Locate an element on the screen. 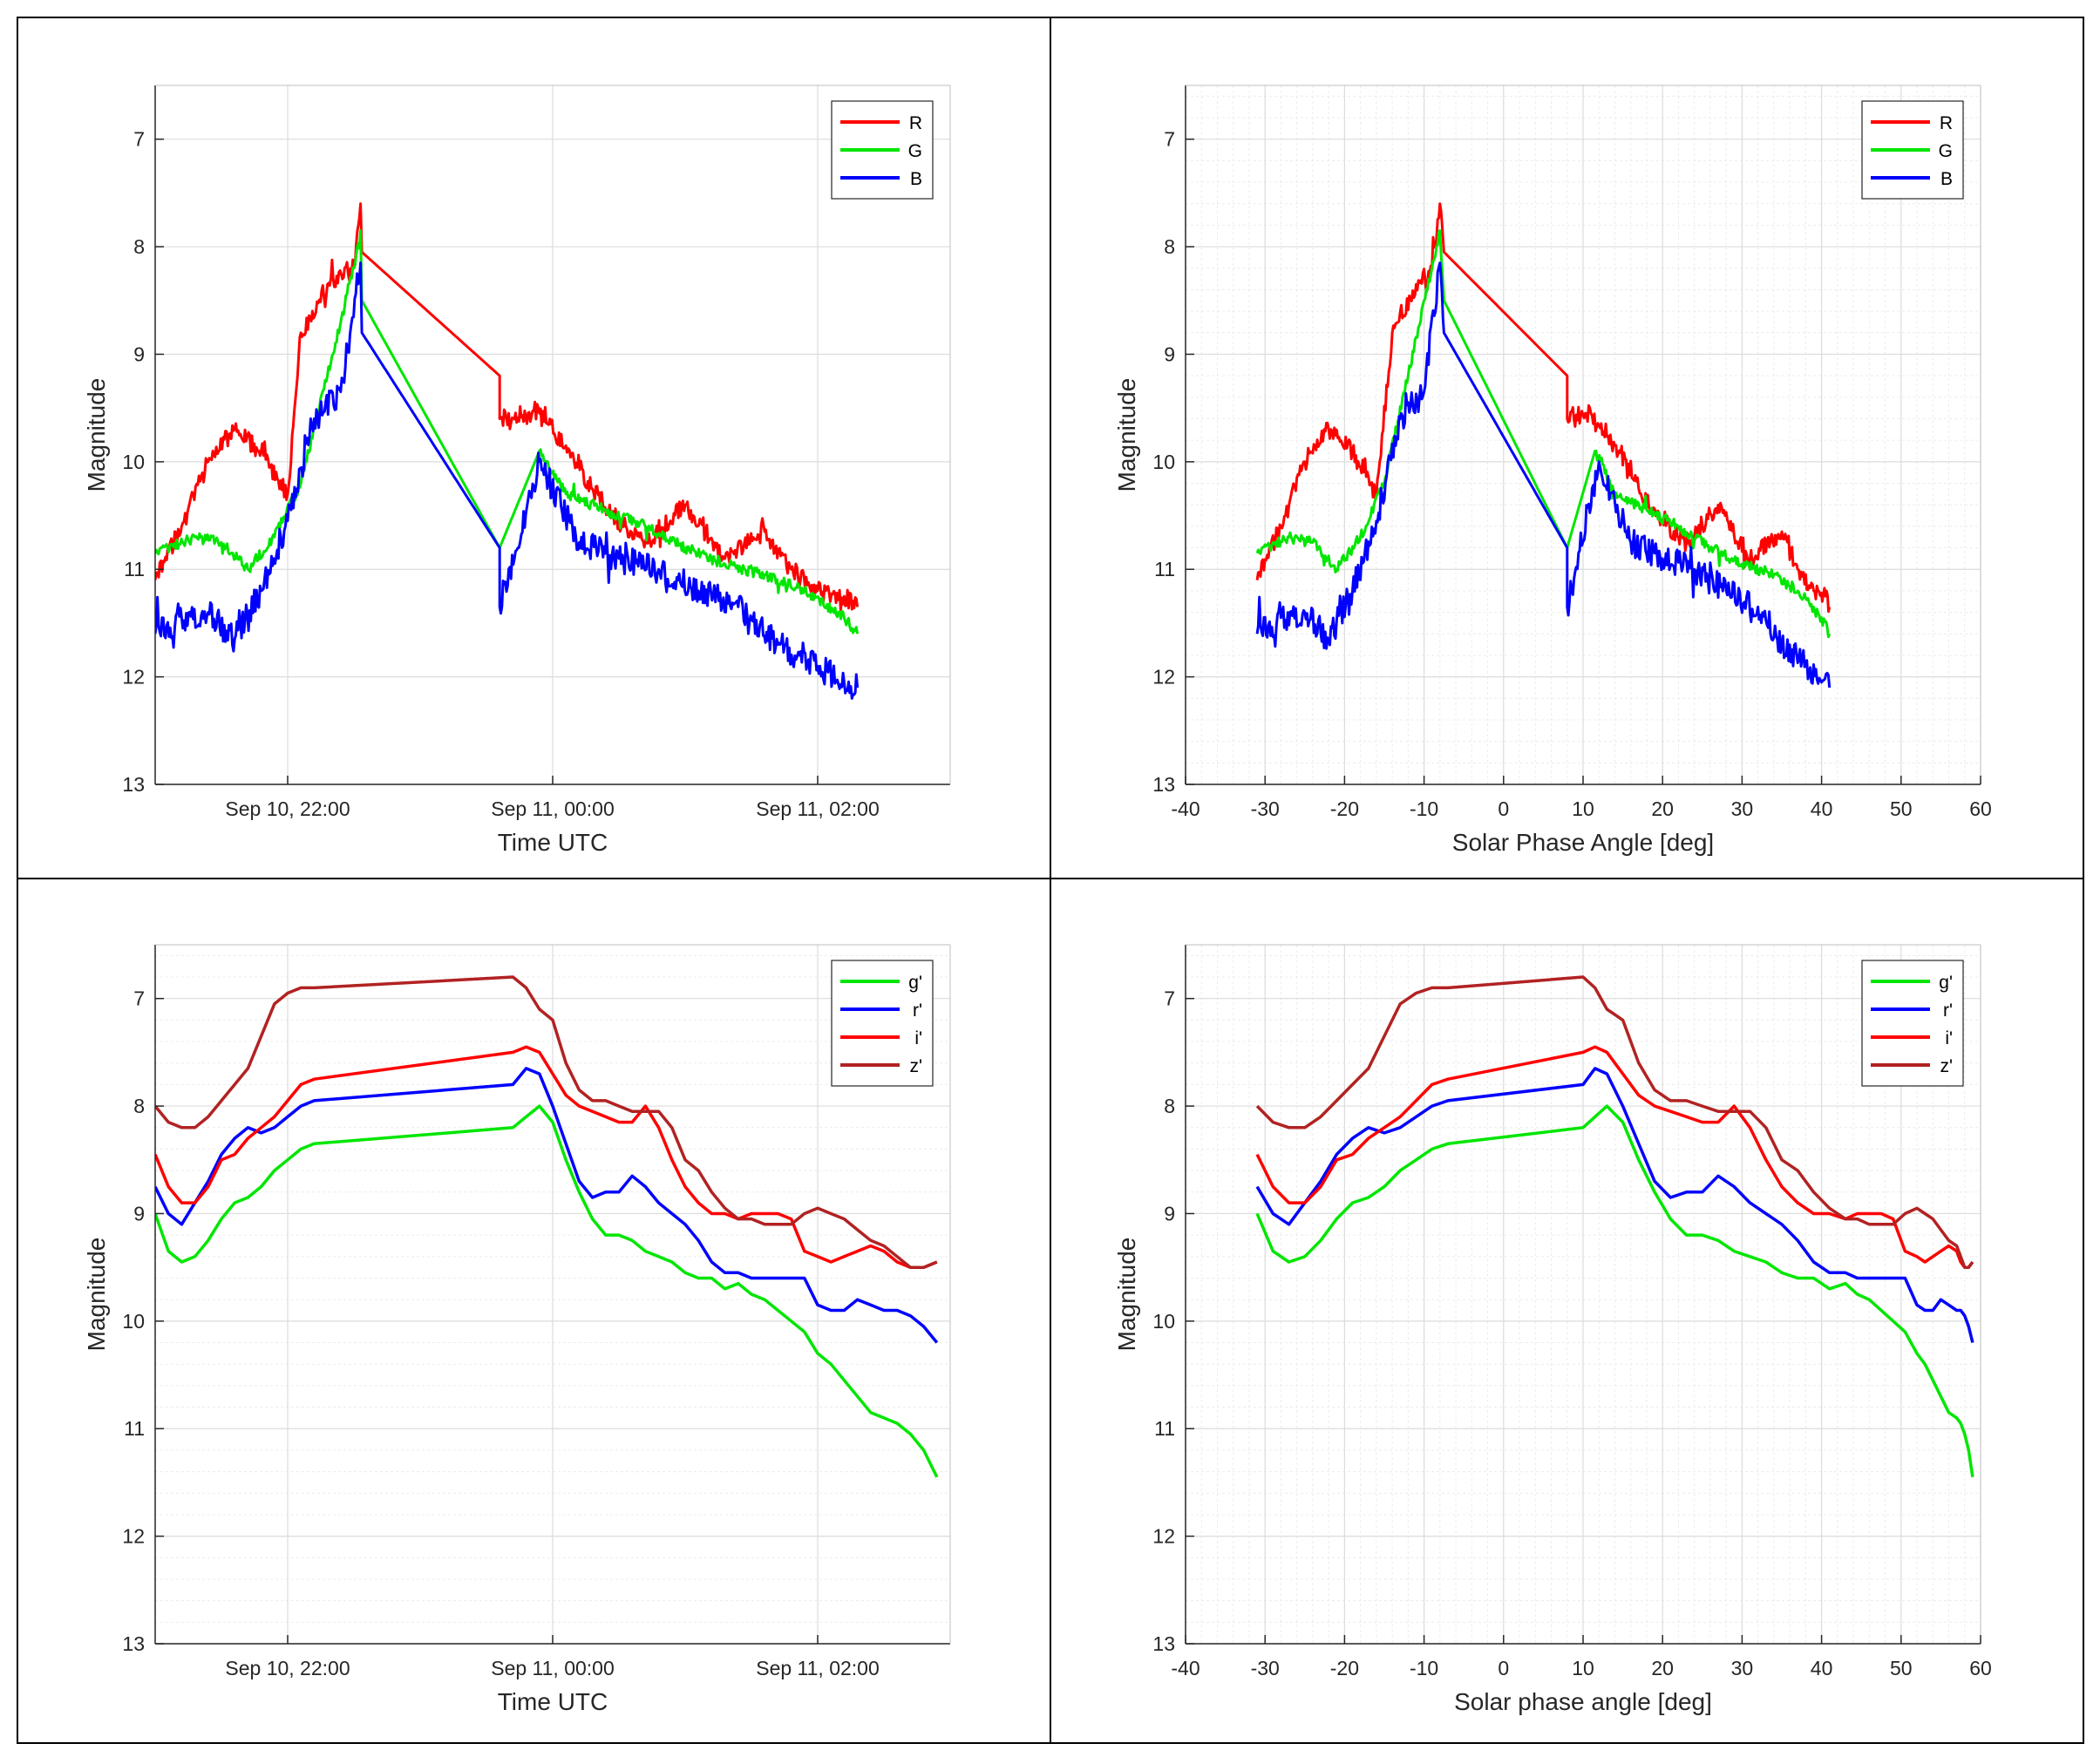 The width and height of the screenshot is (2100, 1764). x-tick-label: 50 is located at coordinates (1902, 1668).